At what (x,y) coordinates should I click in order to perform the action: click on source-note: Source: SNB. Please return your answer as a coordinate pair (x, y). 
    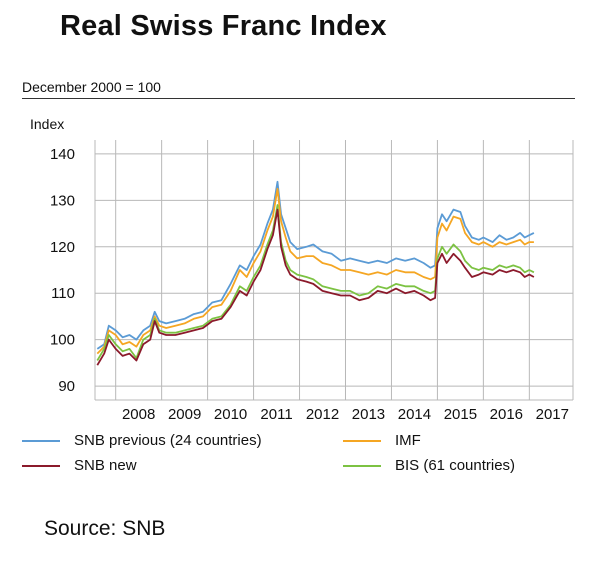
    Looking at the image, I should click on (105, 528).